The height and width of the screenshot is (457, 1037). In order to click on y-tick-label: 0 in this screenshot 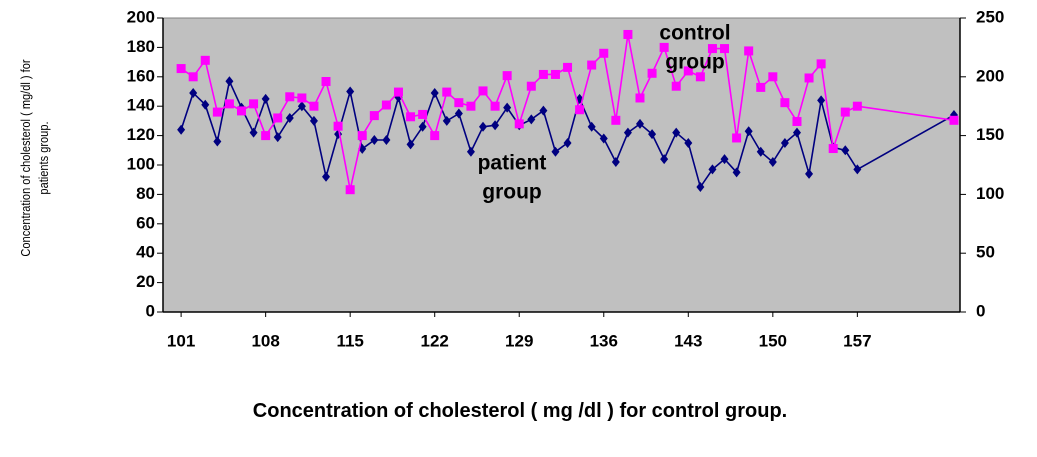, I will do `click(150, 310)`.